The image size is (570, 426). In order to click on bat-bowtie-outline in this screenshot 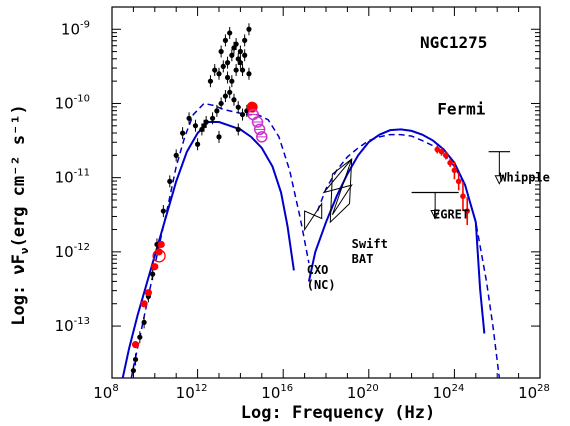, I will do `click(341, 191)`.